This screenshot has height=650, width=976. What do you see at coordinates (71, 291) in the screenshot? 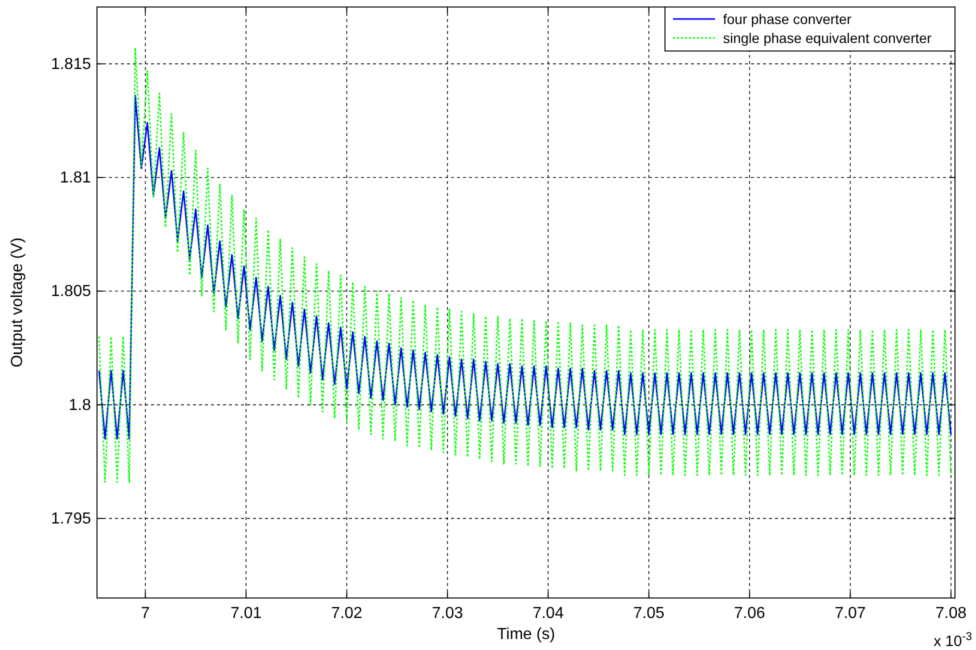
I see `y-tick-label: 1.805` at bounding box center [71, 291].